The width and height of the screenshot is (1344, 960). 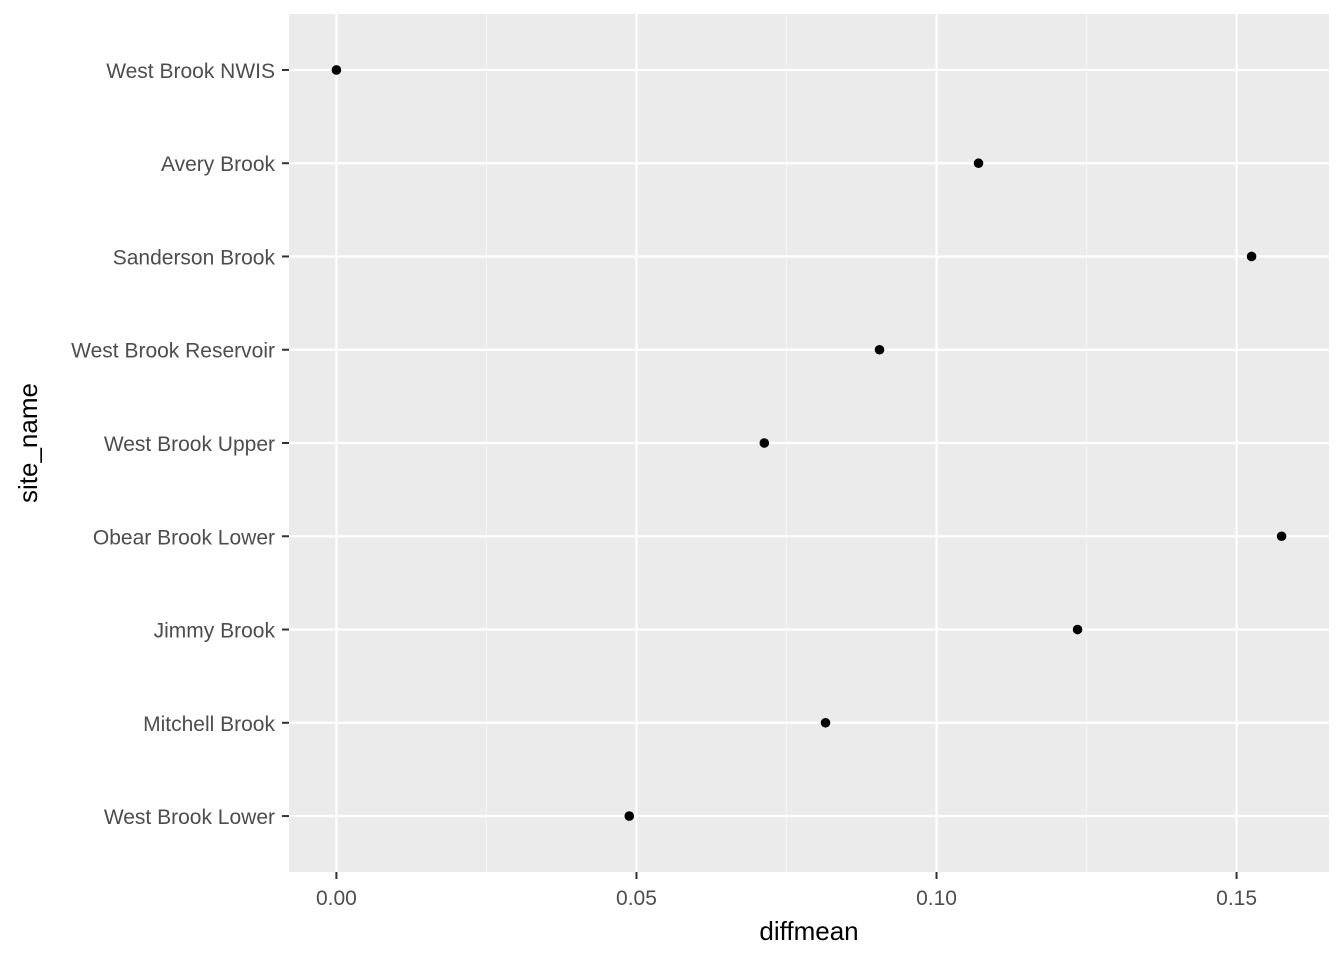 What do you see at coordinates (336, 898) in the screenshot?
I see `x-tick-label: 0.00` at bounding box center [336, 898].